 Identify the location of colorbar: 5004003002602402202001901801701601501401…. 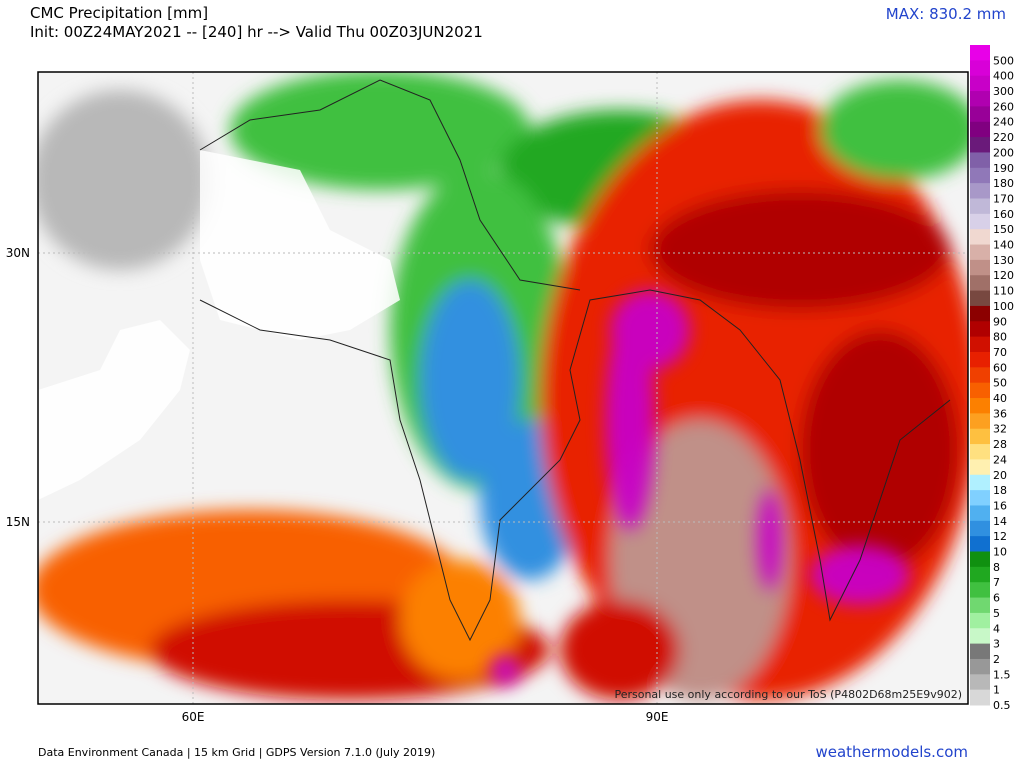
(992, 378).